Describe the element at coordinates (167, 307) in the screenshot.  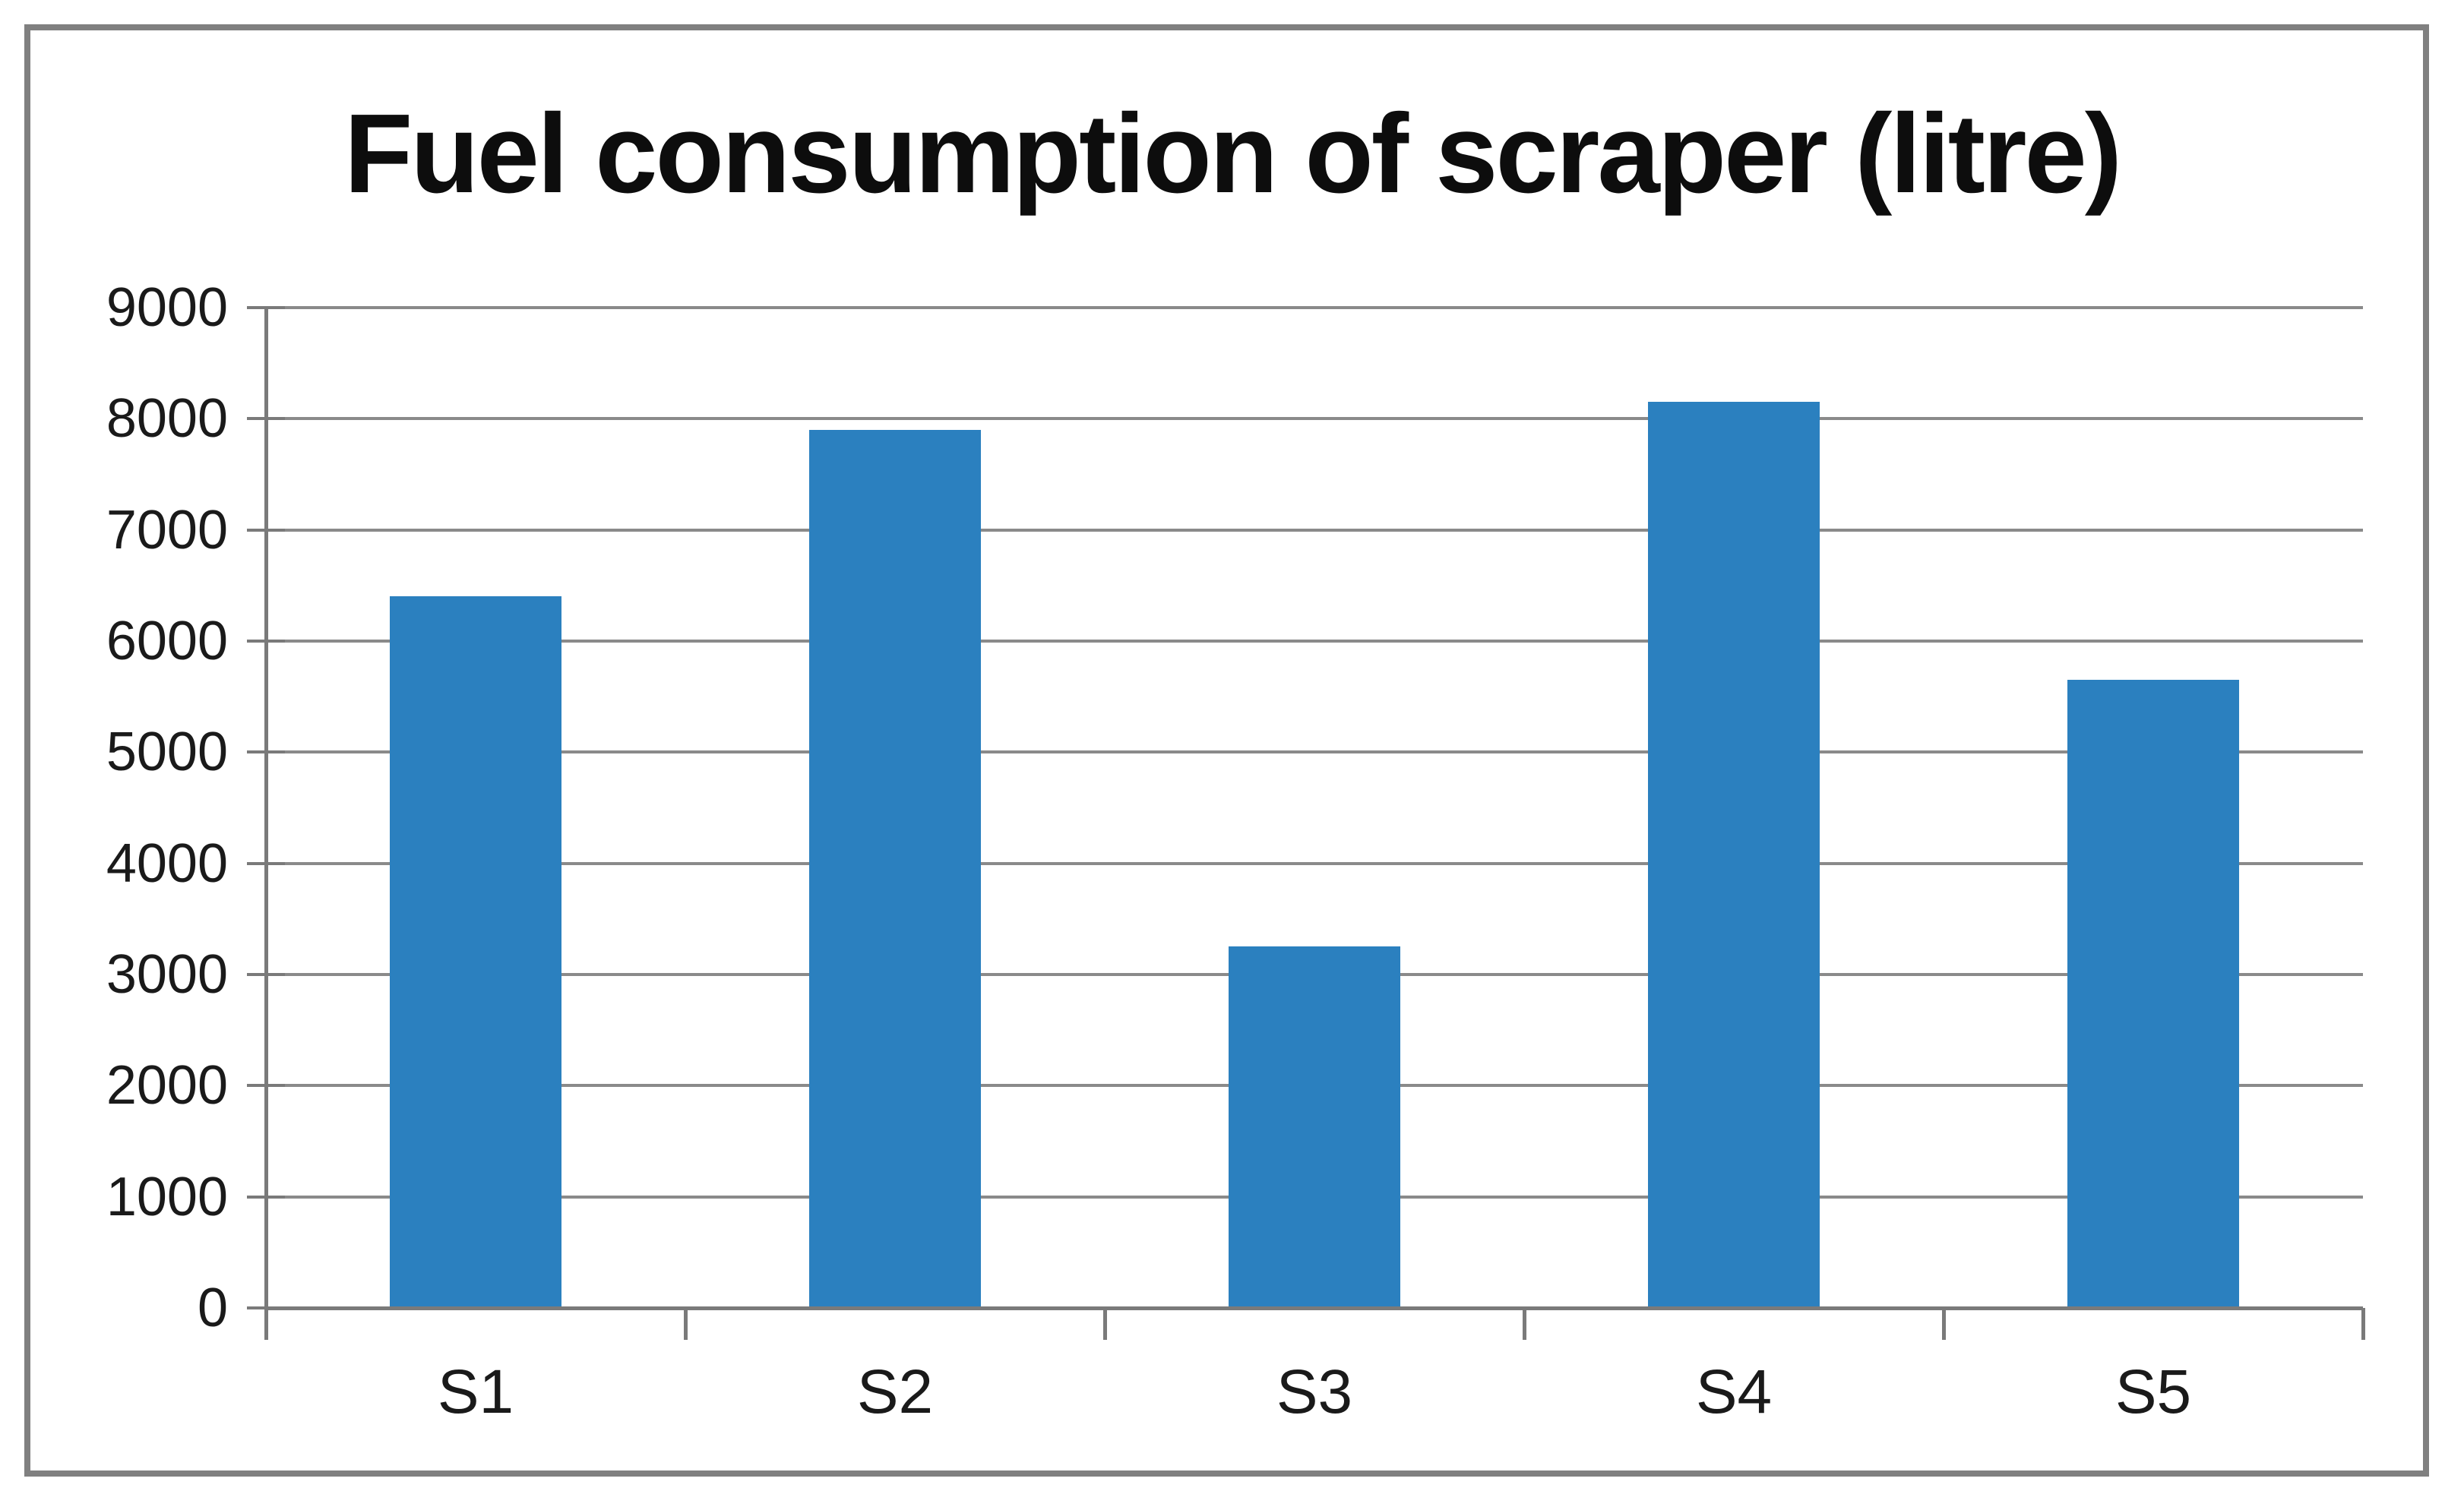
I see `y-tick-label-9000: 9000` at that location.